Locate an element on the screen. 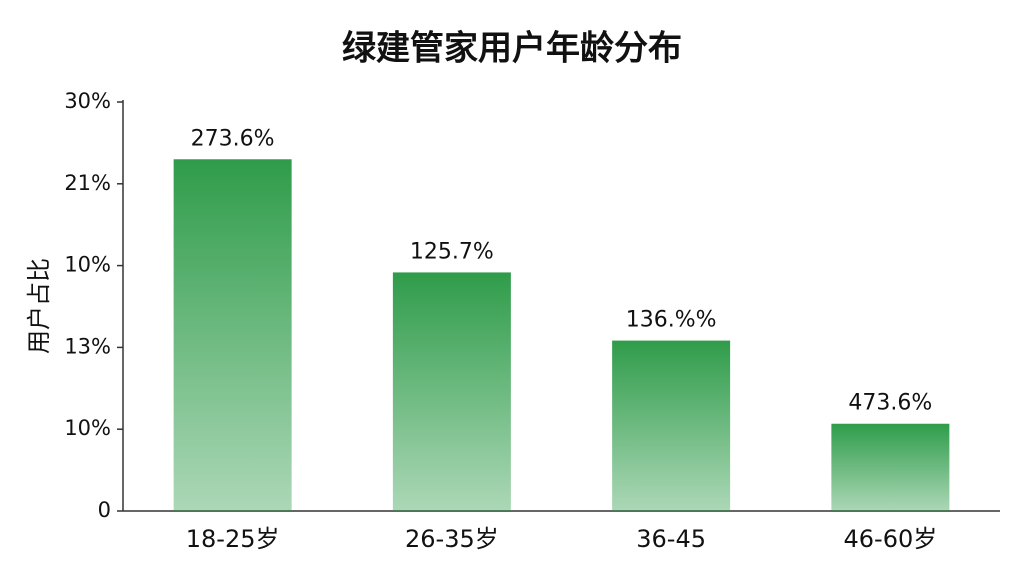 The height and width of the screenshot is (576, 1024). x-tick-label: 46-60岁 is located at coordinates (891, 539).